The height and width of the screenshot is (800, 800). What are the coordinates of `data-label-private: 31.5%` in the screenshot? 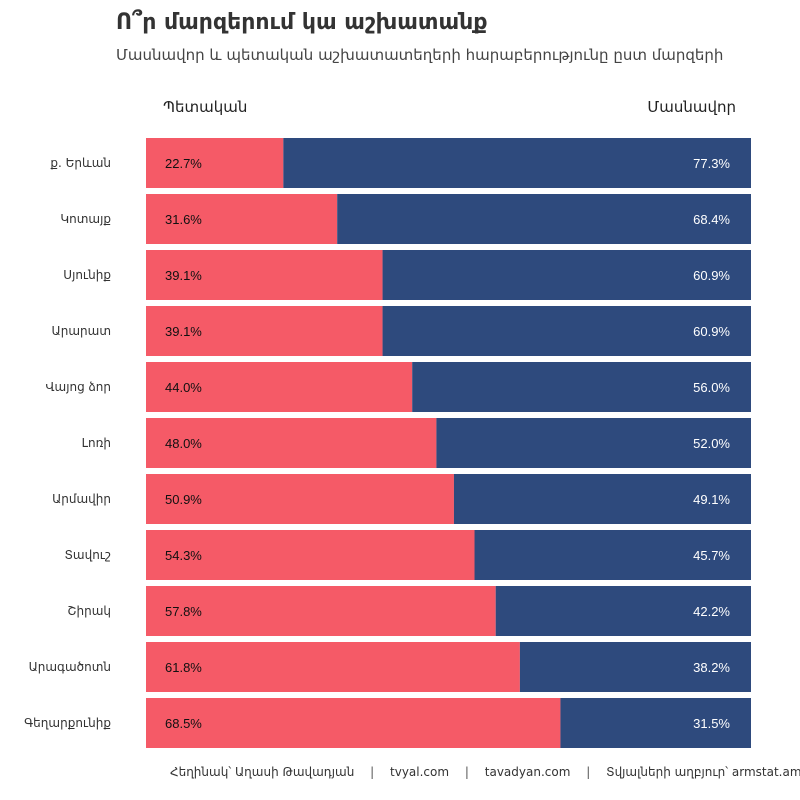 It's located at (711, 723).